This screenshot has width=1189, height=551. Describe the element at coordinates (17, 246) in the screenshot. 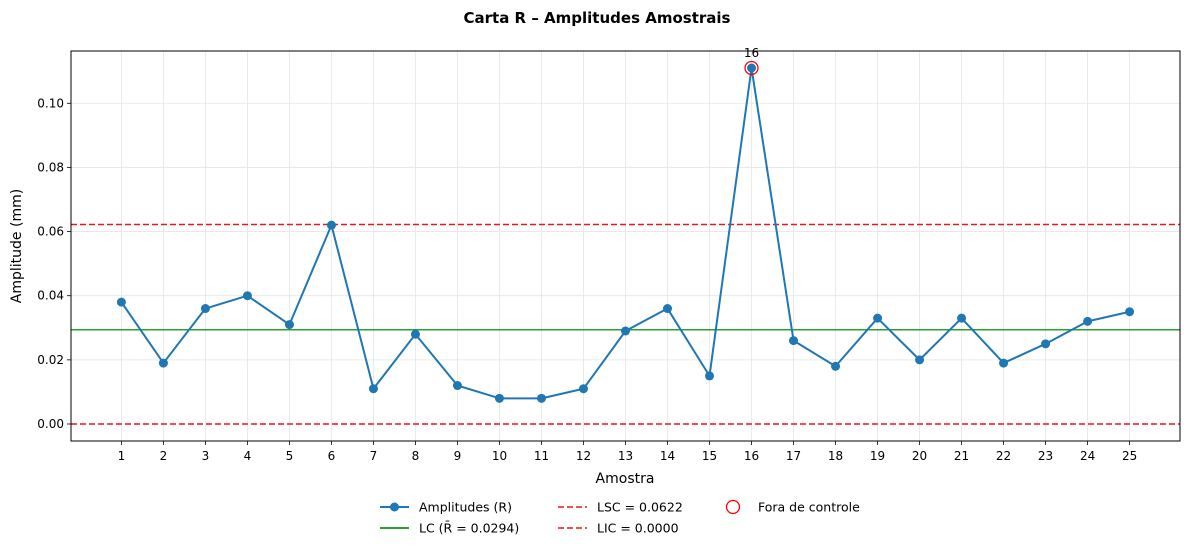

I see `y-axis-label: Amplitude (mm)` at that location.